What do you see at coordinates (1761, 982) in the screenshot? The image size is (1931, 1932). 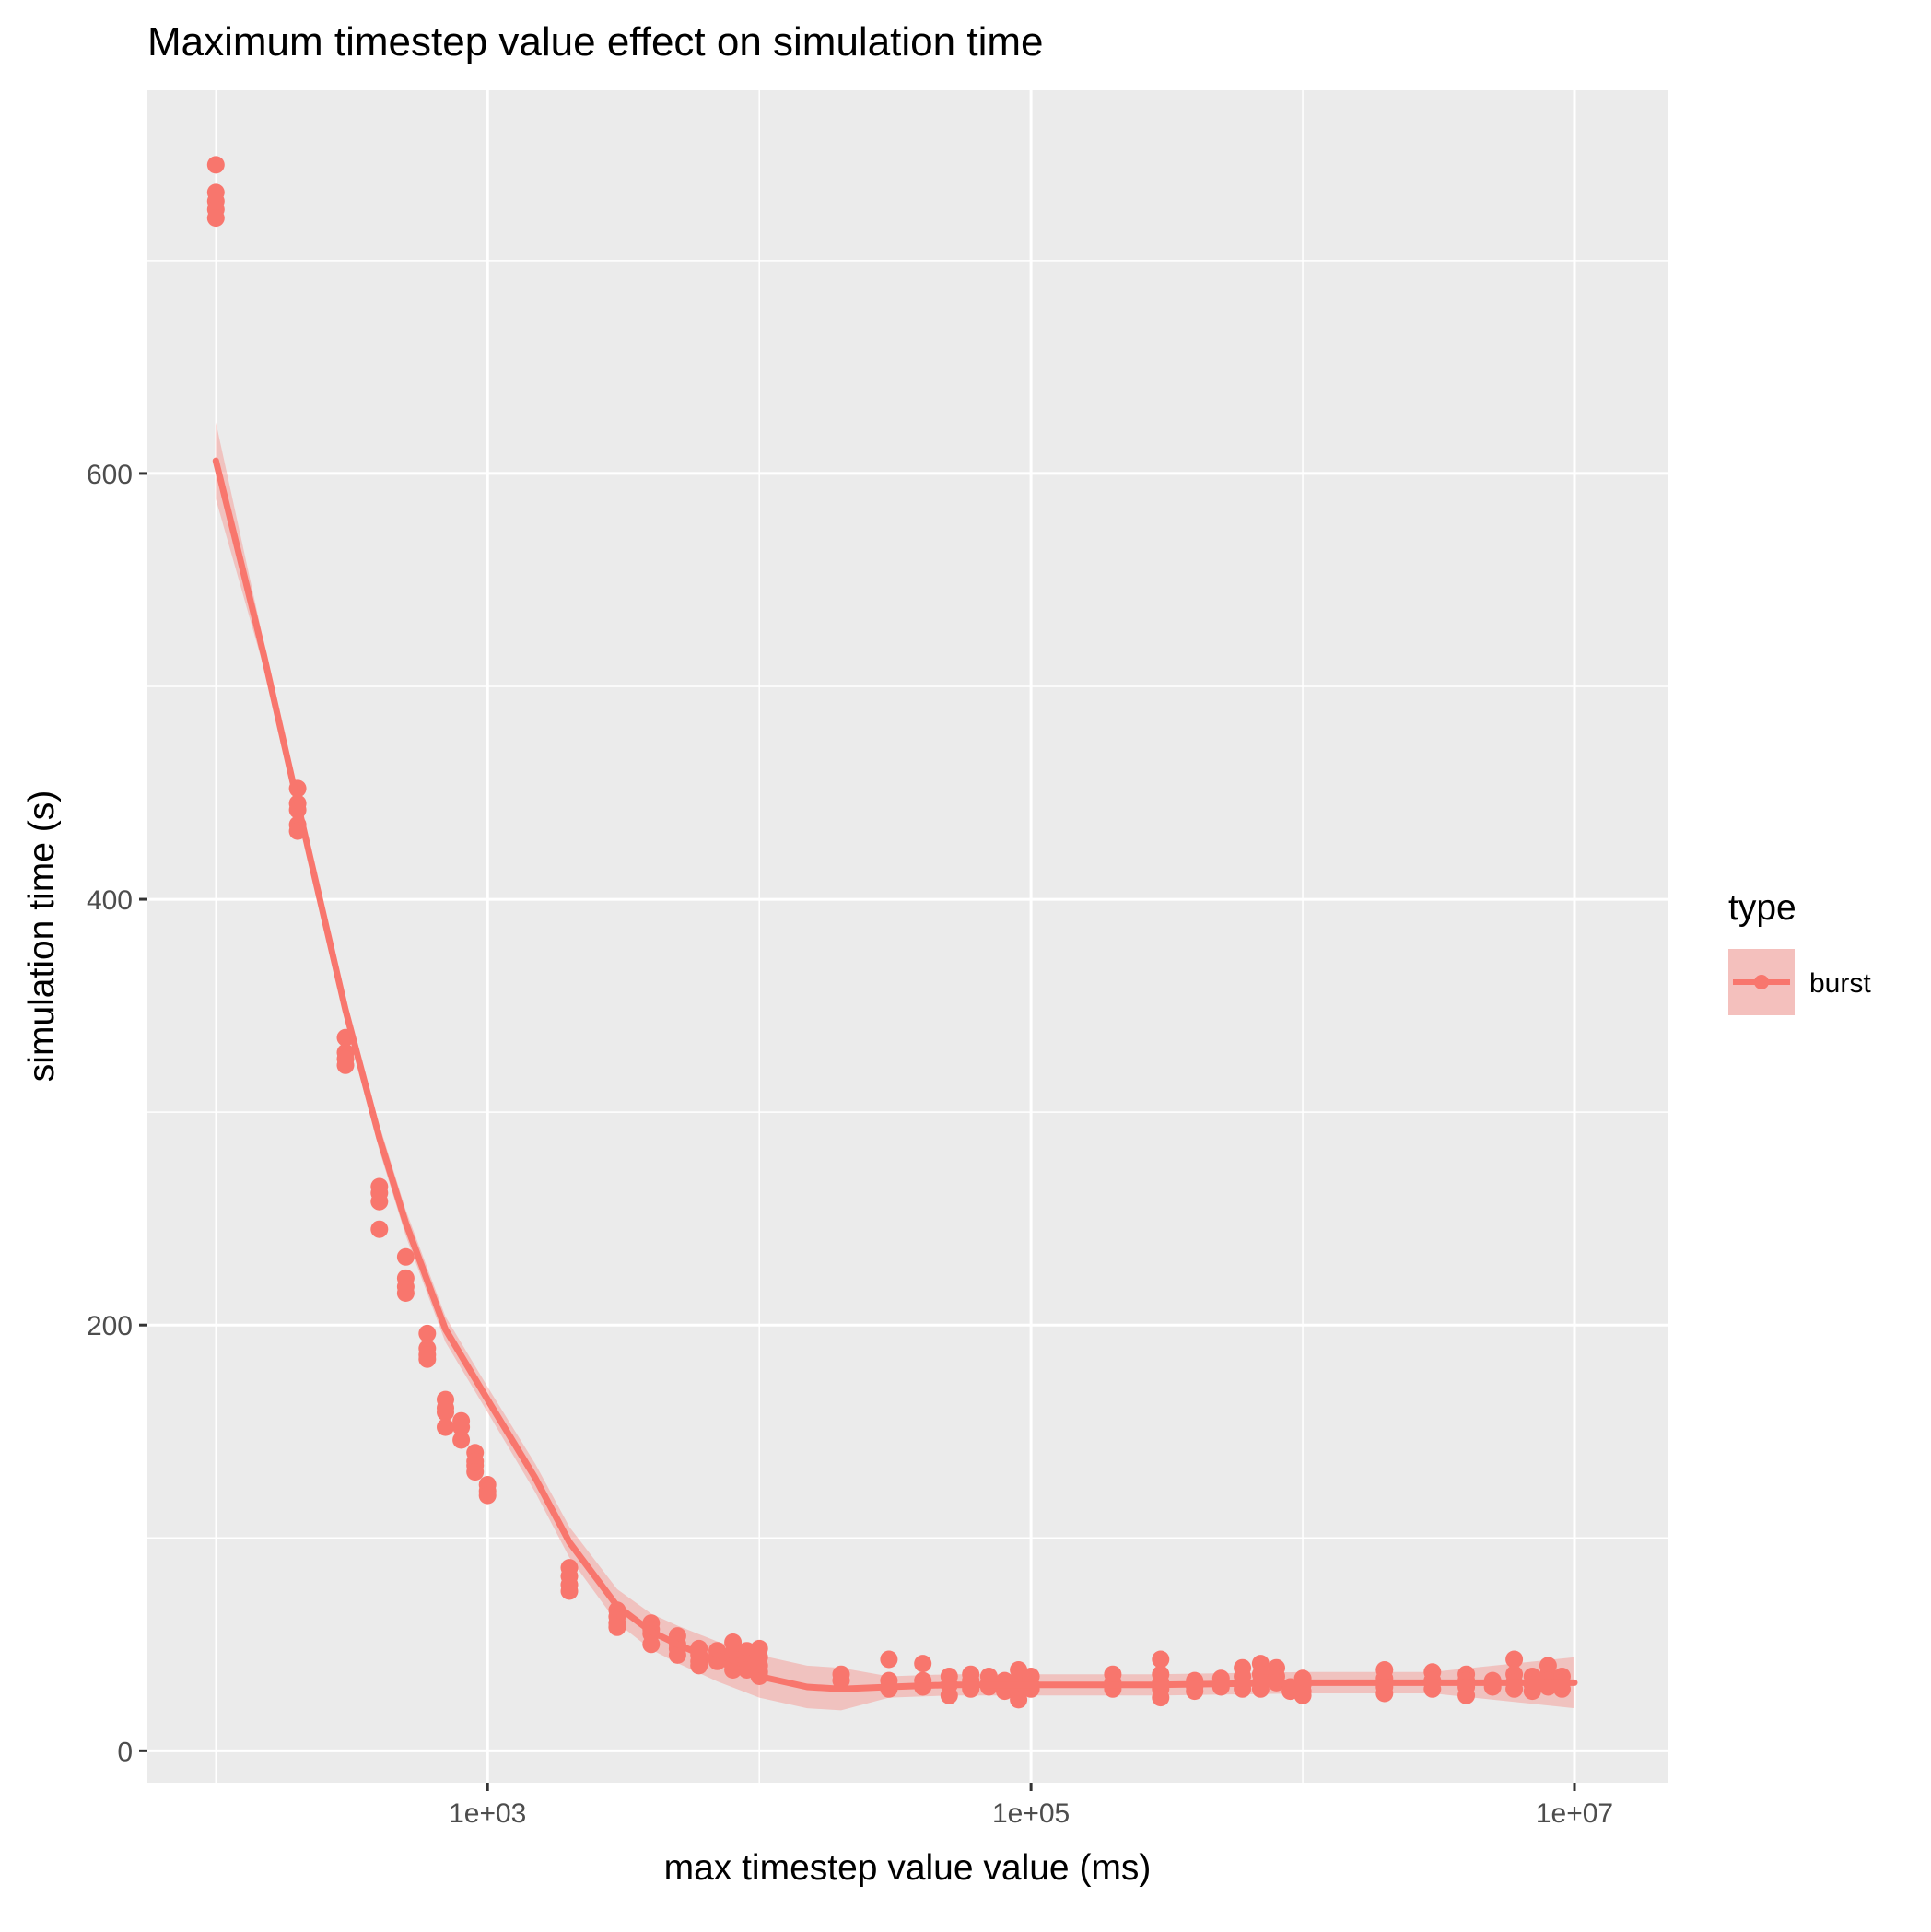 I see `legend-key-point` at bounding box center [1761, 982].